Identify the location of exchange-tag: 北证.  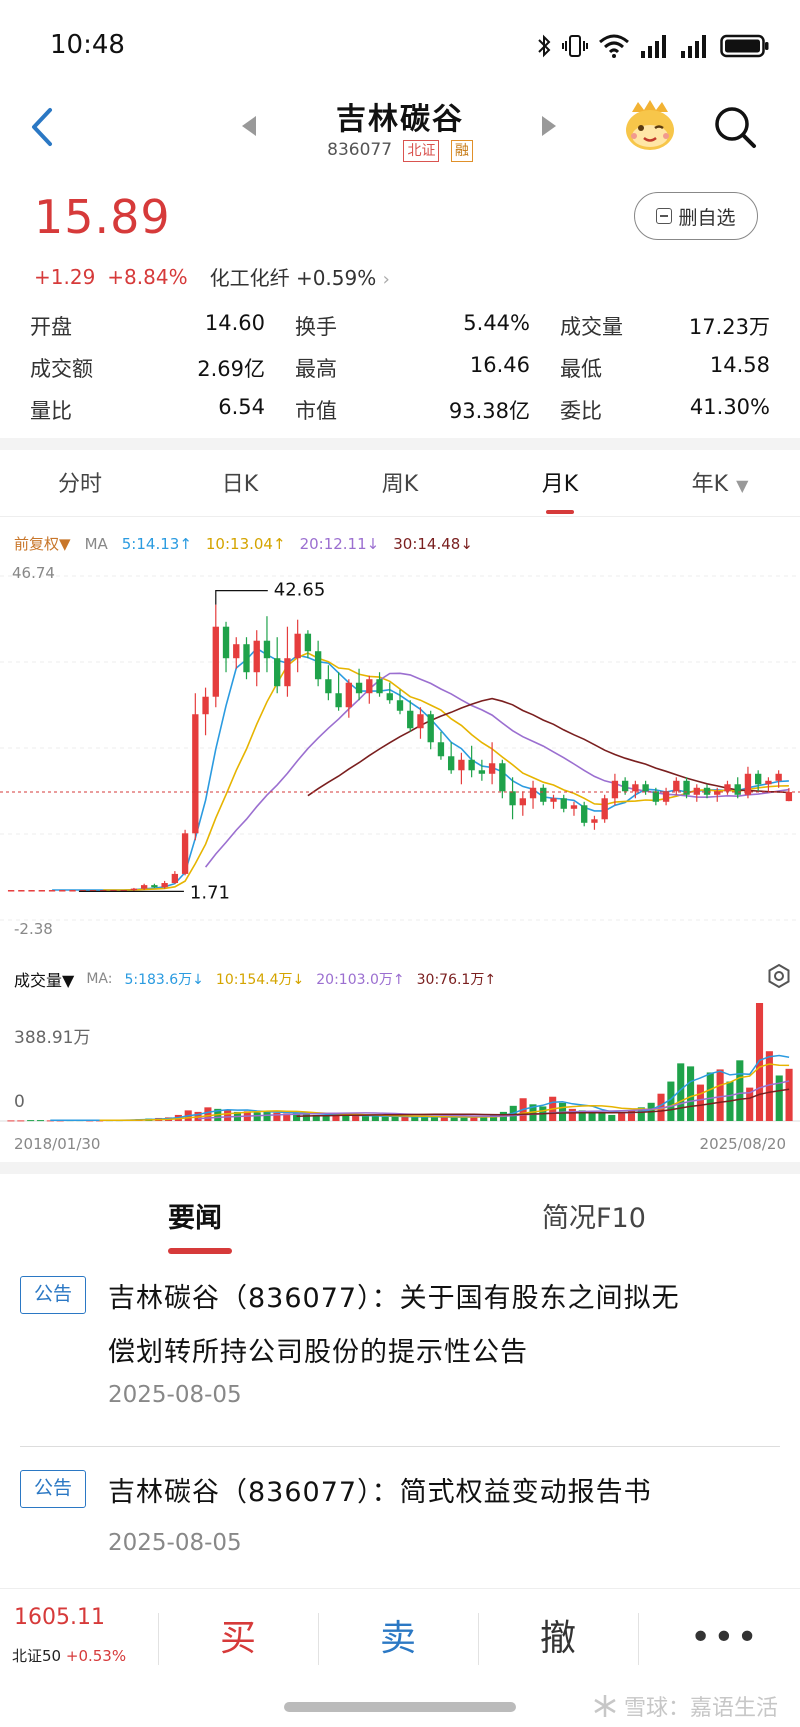
(421, 151).